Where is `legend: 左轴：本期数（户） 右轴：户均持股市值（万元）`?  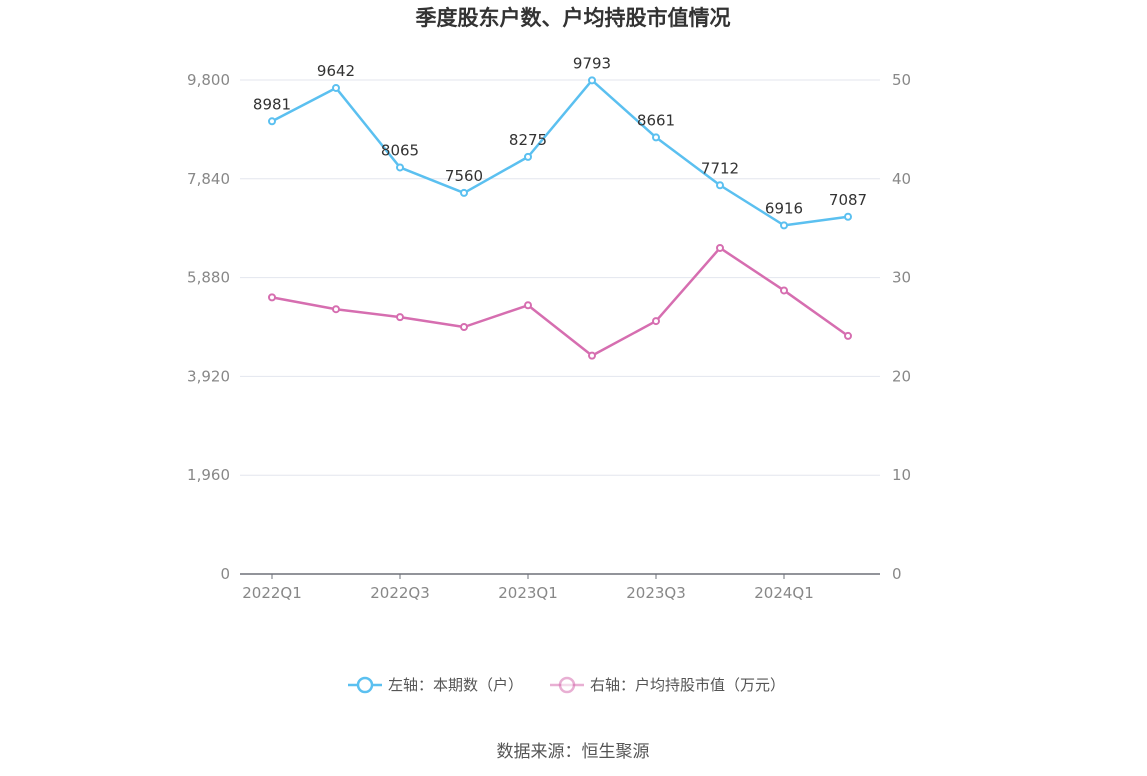
legend: 左轴：本期数（户） 右轴：户均持股市值（万元） is located at coordinates (566, 685).